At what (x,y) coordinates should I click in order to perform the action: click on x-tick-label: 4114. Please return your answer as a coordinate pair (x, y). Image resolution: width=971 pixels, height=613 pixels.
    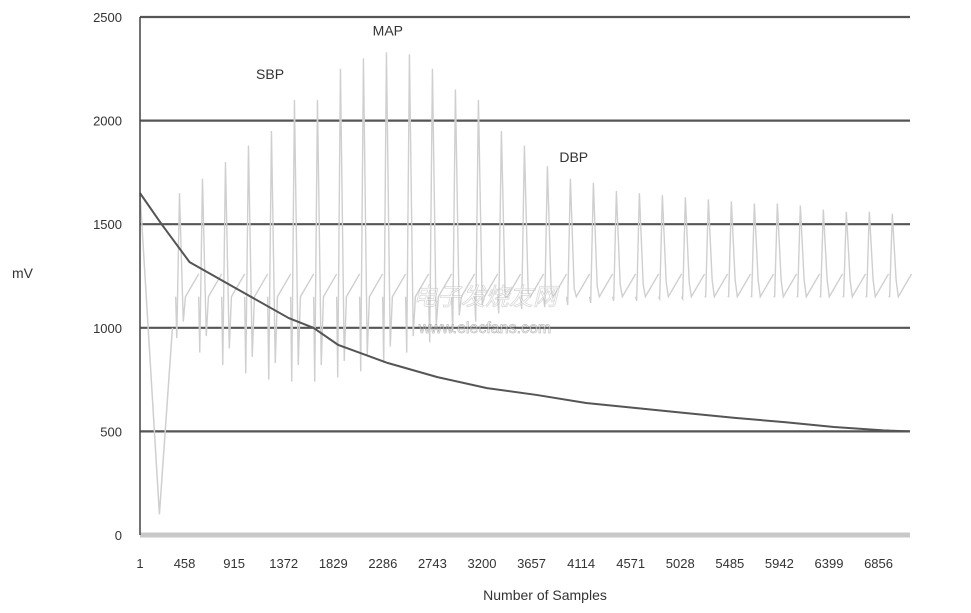
    Looking at the image, I should click on (581, 563).